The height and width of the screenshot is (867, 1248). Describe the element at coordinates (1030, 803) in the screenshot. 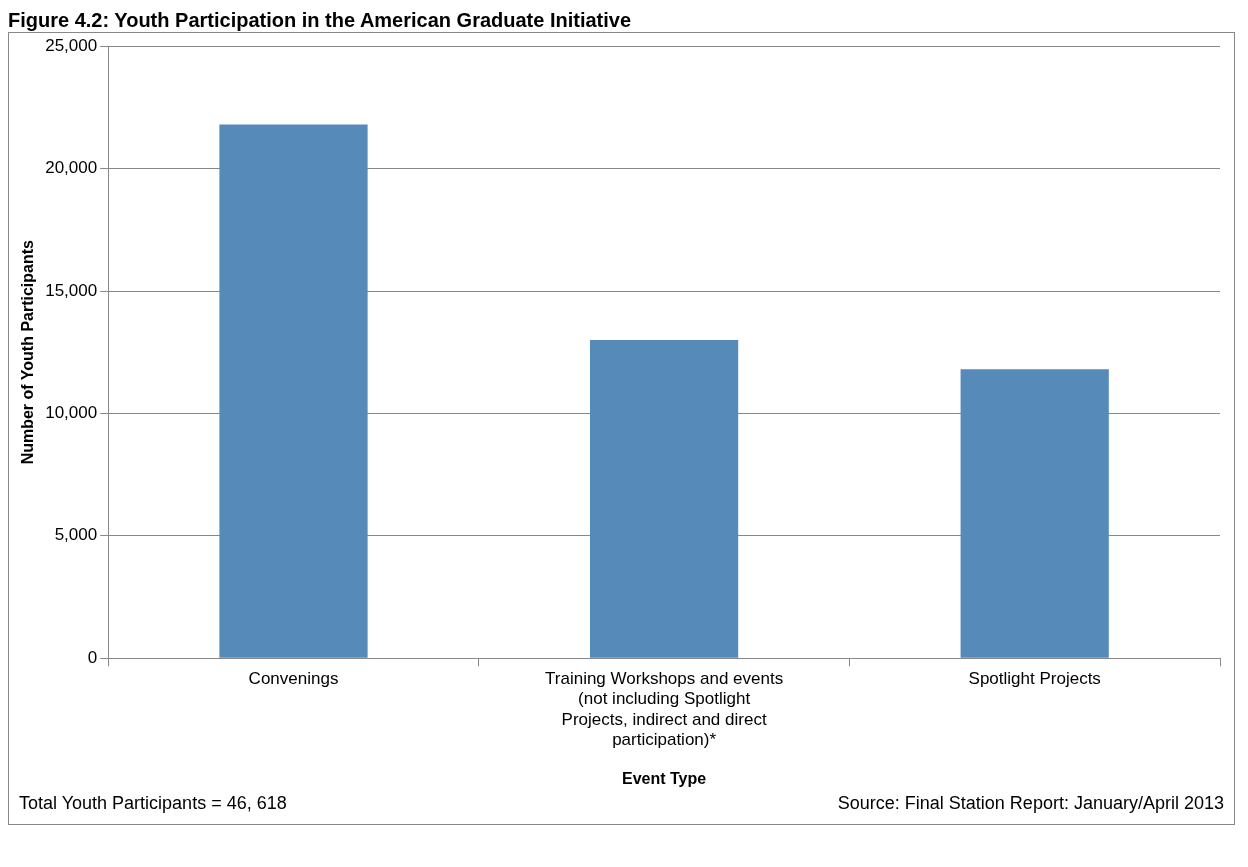

I see `source-note: Source: Final Station Report: January/April 2013` at that location.